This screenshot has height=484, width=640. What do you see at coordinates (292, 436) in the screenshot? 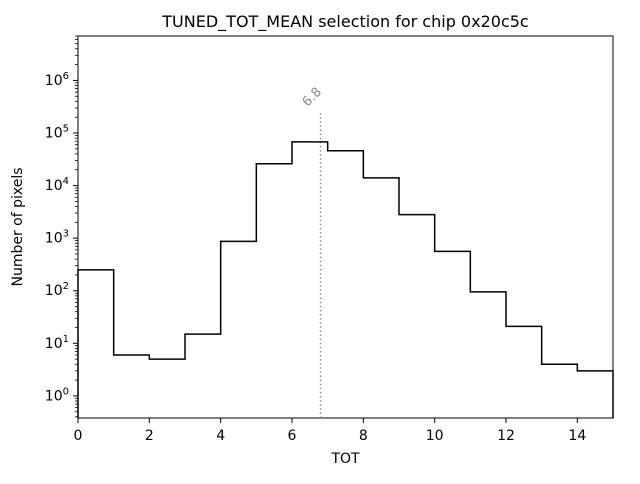
I see `x-tick-label: 6` at bounding box center [292, 436].